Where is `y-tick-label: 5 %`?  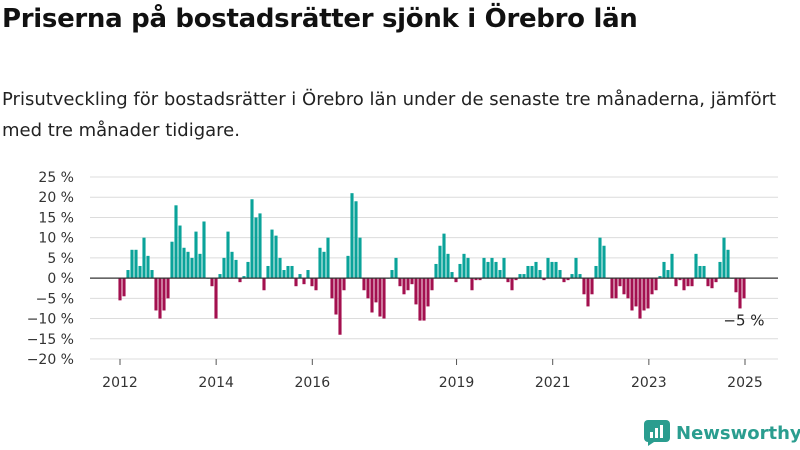
y-tick-label: 5 % is located at coordinates (60, 259).